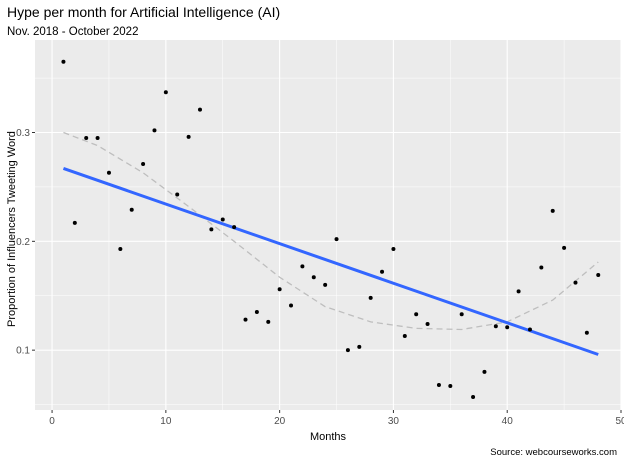 This screenshot has height=460, width=624. Describe the element at coordinates (508, 421) in the screenshot. I see `x-tick-label: 40` at that location.